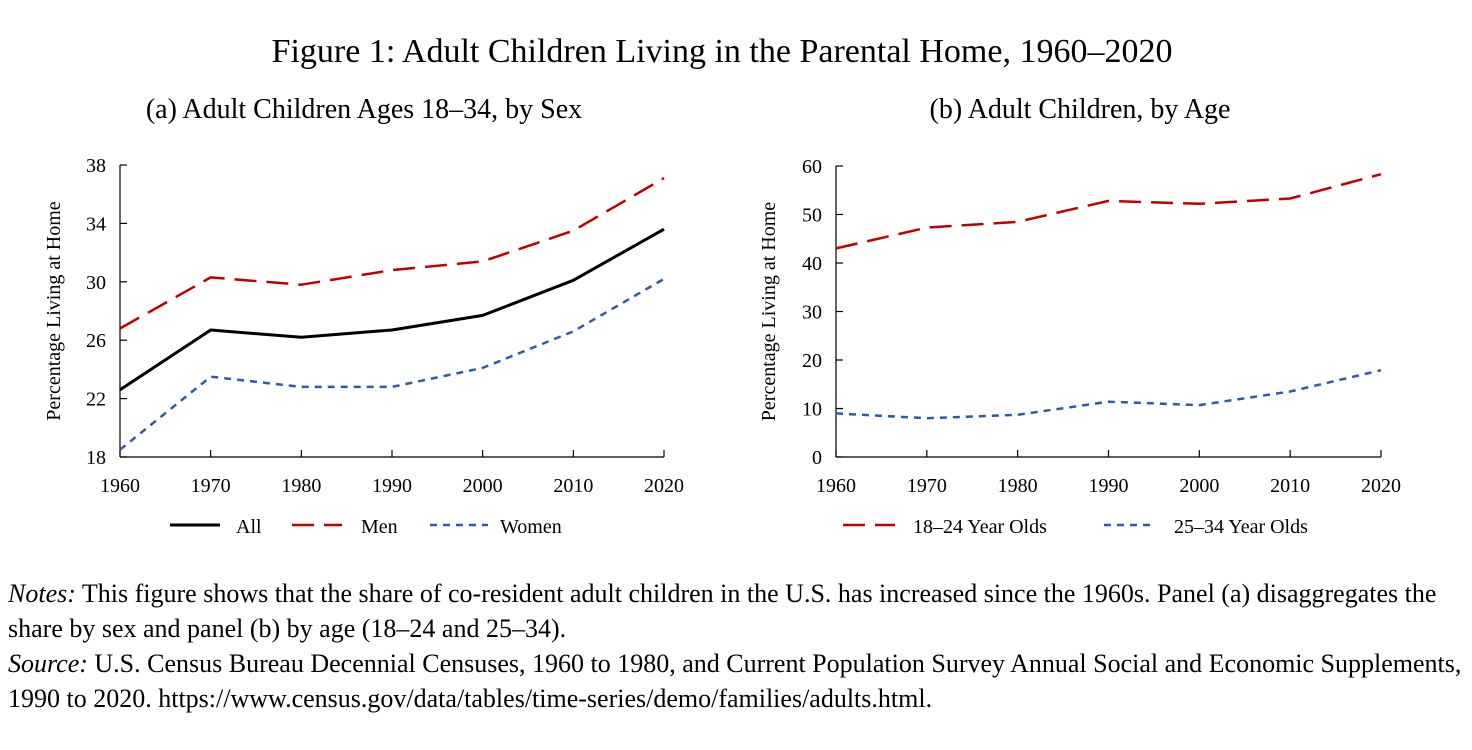  What do you see at coordinates (812, 216) in the screenshot?
I see `panel-b-y-tick-label: 50` at bounding box center [812, 216].